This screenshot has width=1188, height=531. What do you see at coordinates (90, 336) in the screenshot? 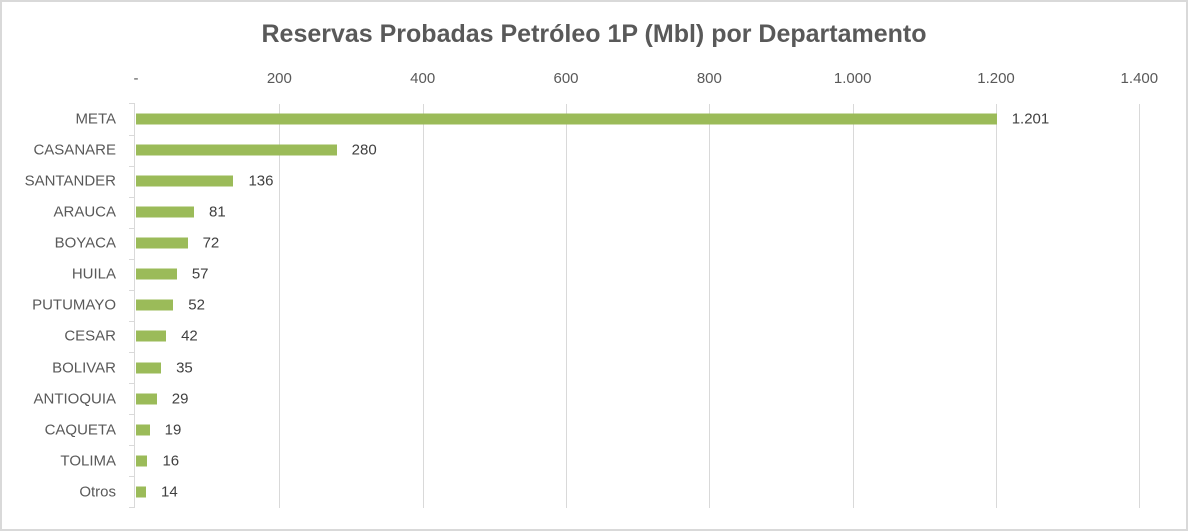
I see `category-label: CESAR` at bounding box center [90, 336].